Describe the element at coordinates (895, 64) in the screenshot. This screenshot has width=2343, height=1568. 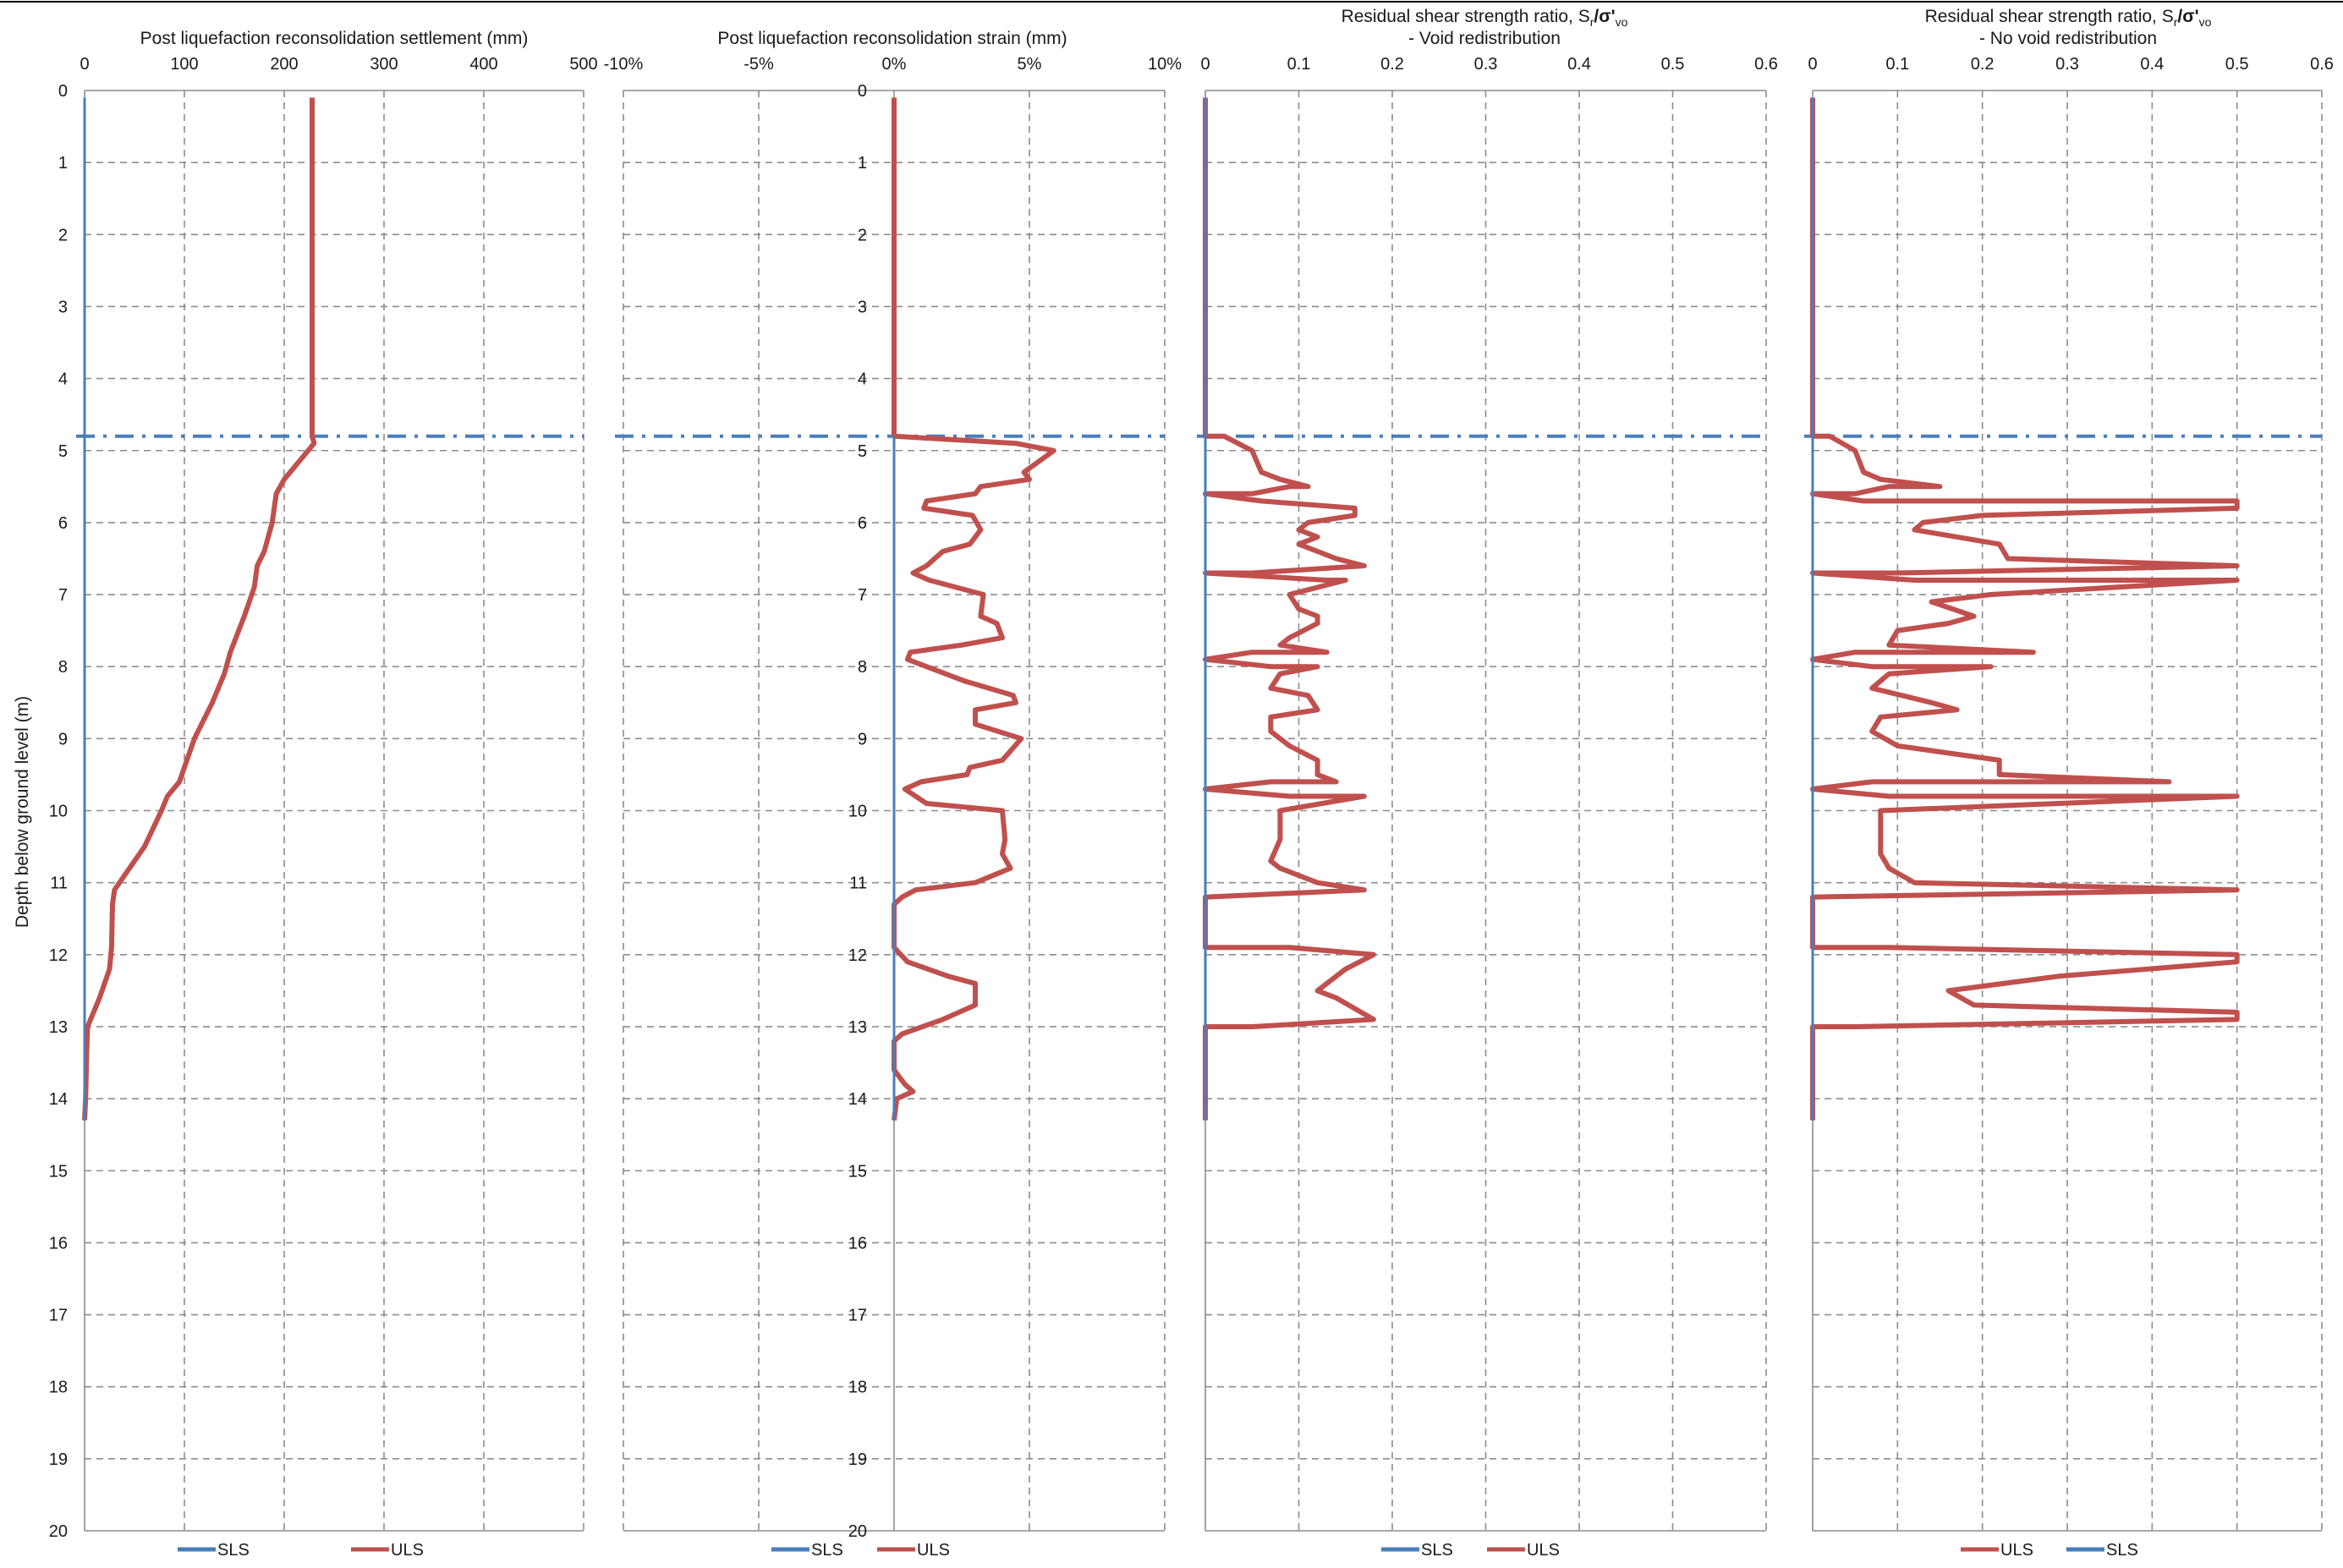
I see `x-tick-label: 0%` at that location.